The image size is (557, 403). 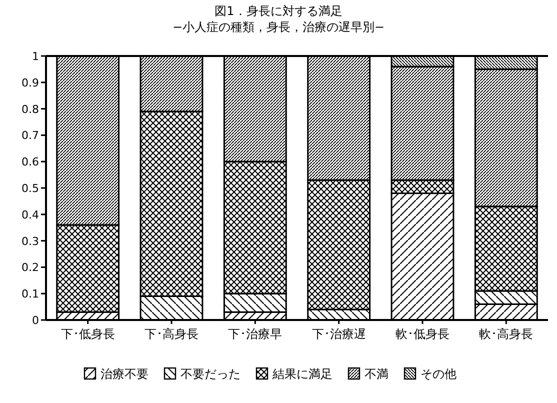 What do you see at coordinates (376, 374) in the screenshot?
I see `legend-label: 不満` at bounding box center [376, 374].